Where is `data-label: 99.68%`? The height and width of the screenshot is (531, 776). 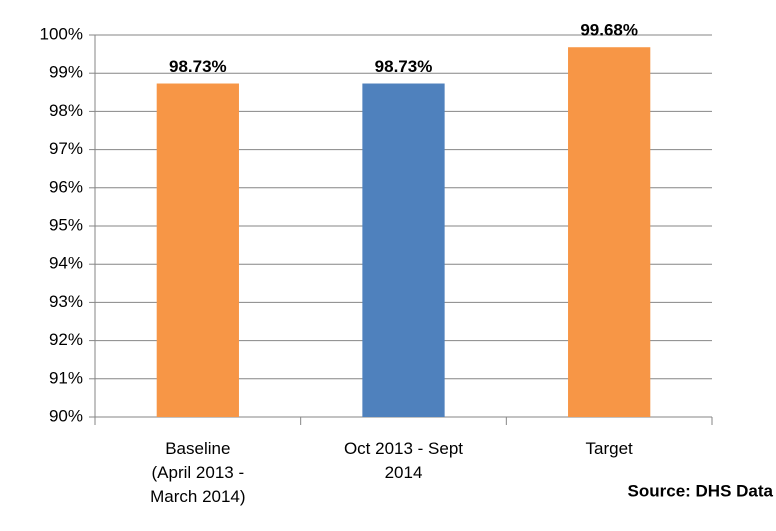
data-label: 99.68% is located at coordinates (609, 30).